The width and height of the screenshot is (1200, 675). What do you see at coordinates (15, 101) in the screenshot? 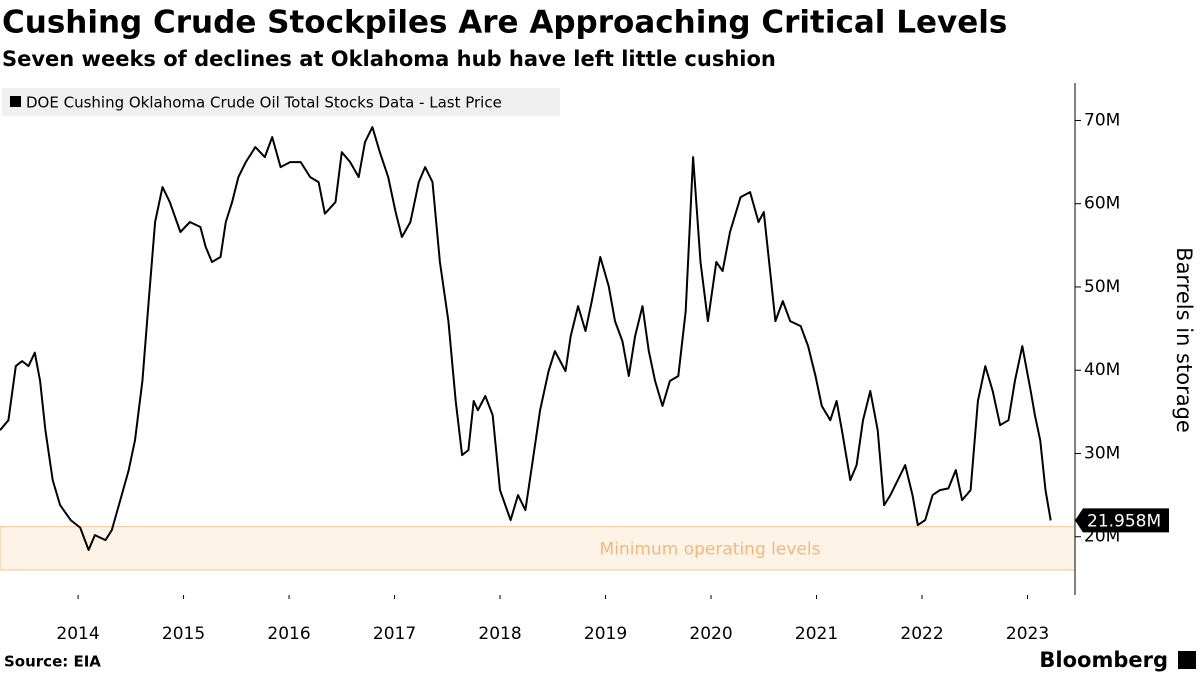
I see `legend-swatch` at bounding box center [15, 101].